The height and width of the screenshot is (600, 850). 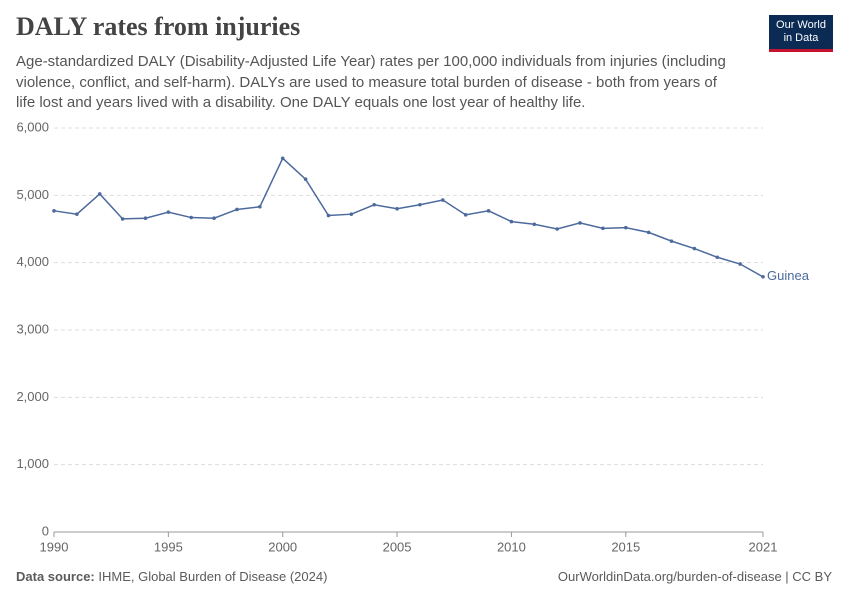 I want to click on series-label: Guinea, so click(x=788, y=275).